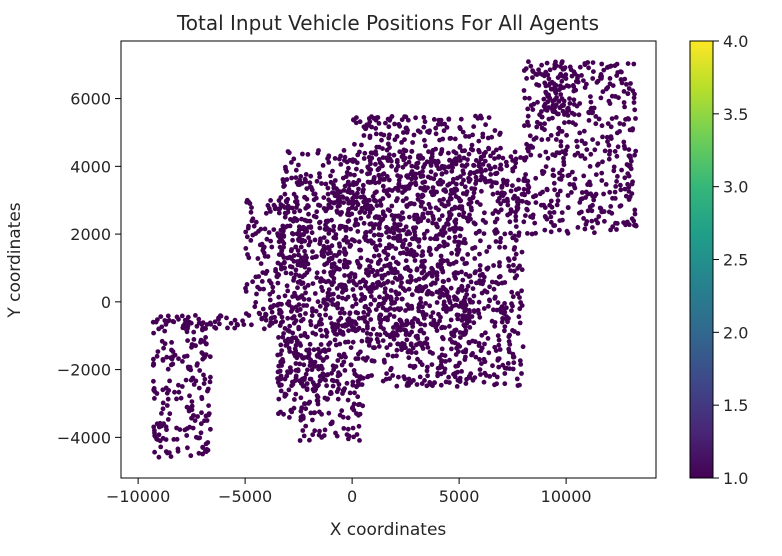 The width and height of the screenshot is (782, 556). I want to click on colorbar-tick-label: 3.5, so click(735, 114).